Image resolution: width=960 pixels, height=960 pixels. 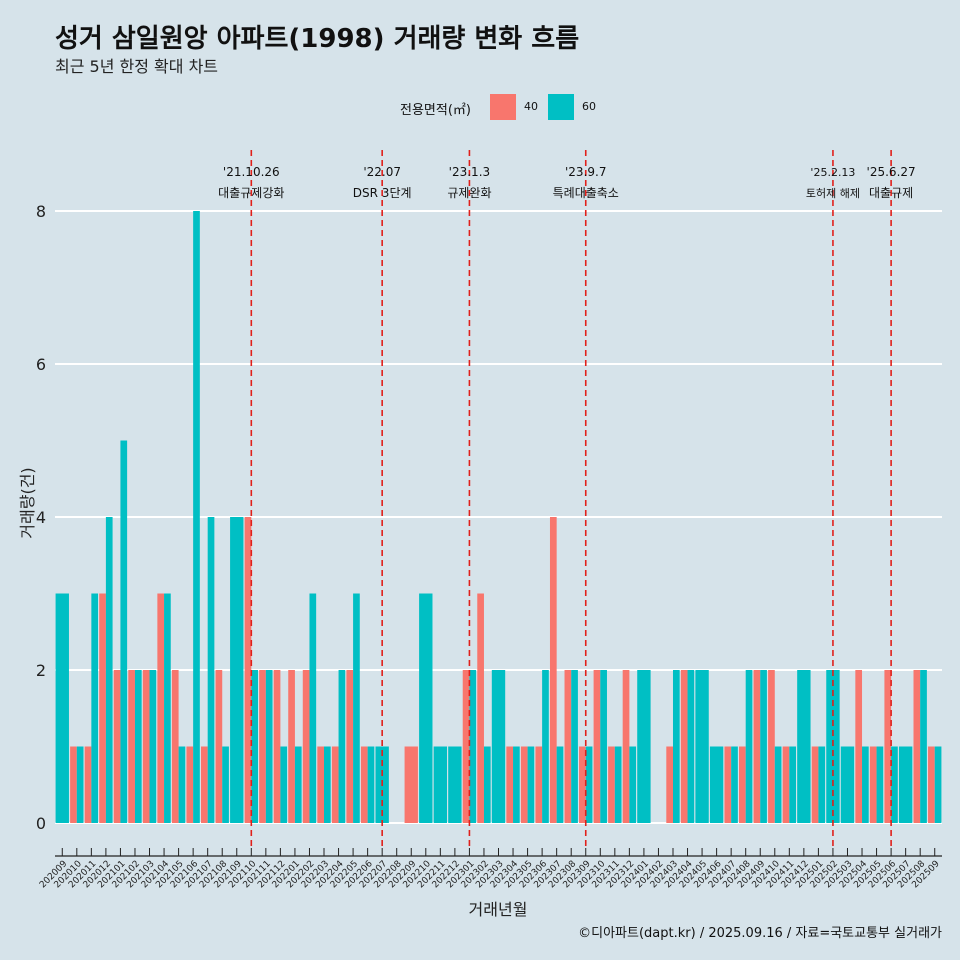 What do you see at coordinates (586, 193) in the screenshot?
I see `event-label-3: 특례대출축소` at bounding box center [586, 193].